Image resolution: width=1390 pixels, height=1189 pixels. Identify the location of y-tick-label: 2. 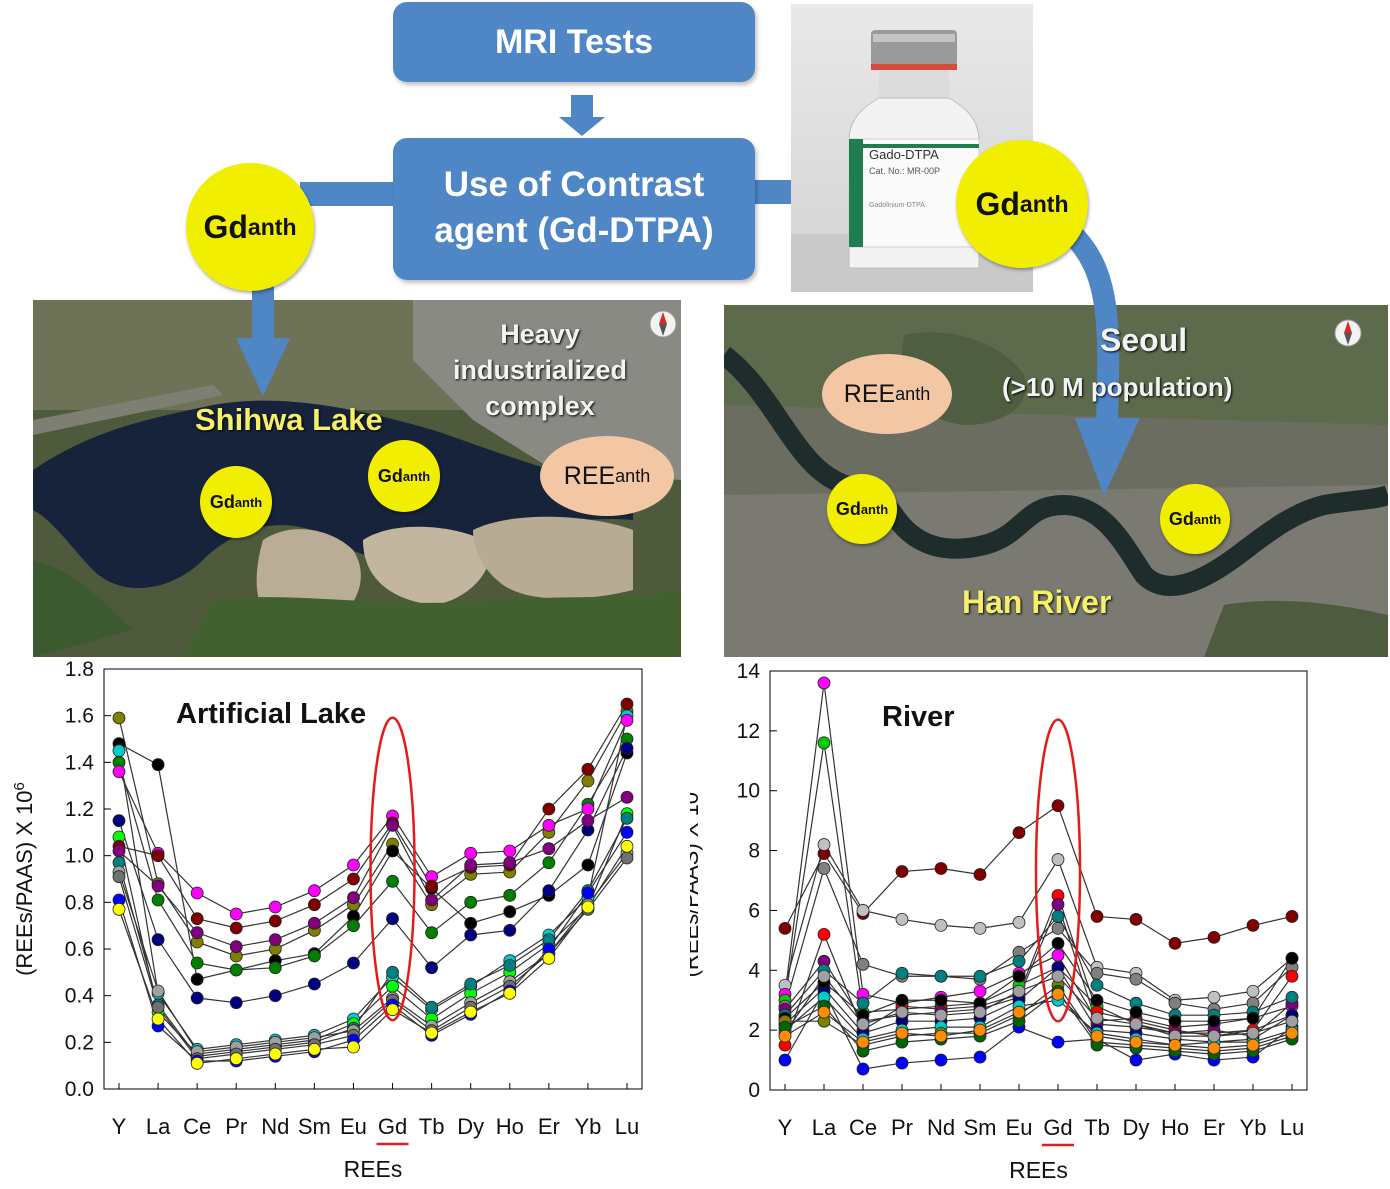
(754, 1030).